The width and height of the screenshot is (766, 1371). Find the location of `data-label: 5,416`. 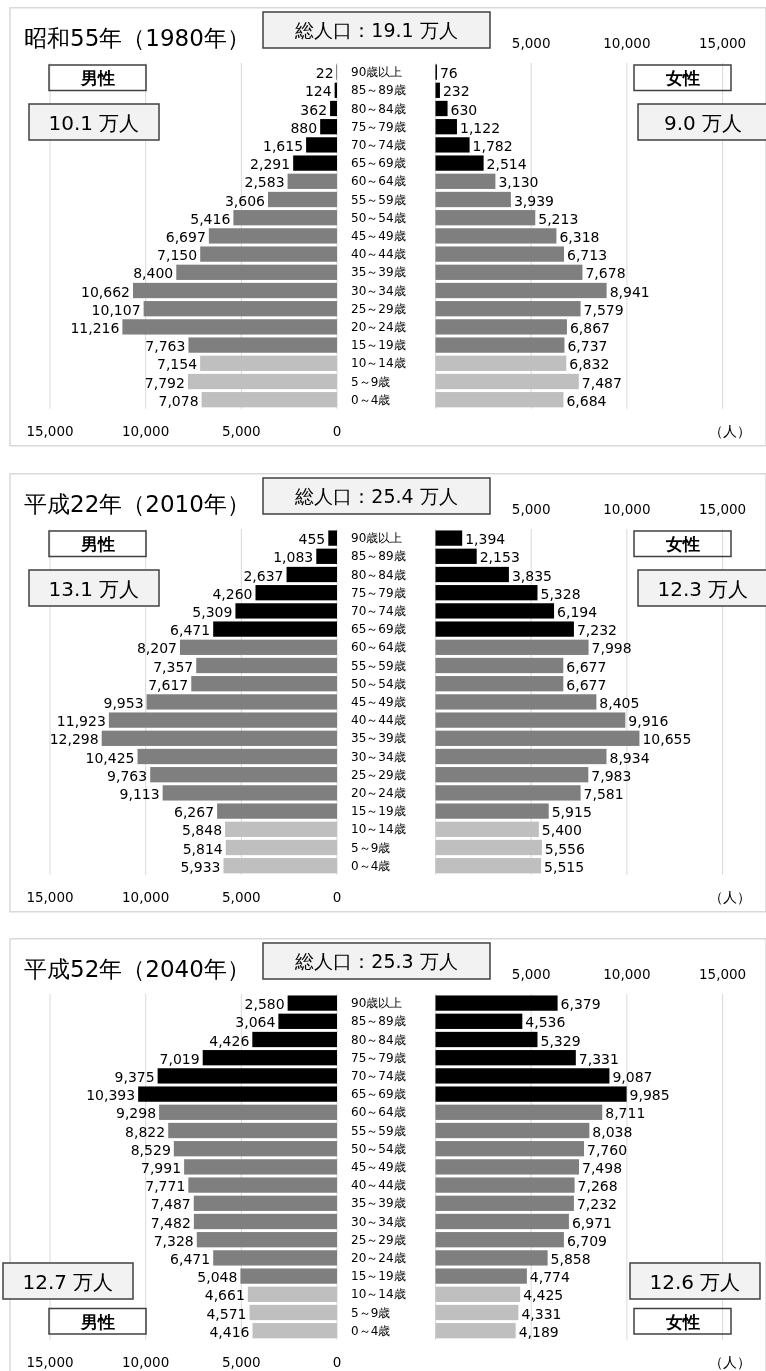

data-label: 5,416 is located at coordinates (210, 218).